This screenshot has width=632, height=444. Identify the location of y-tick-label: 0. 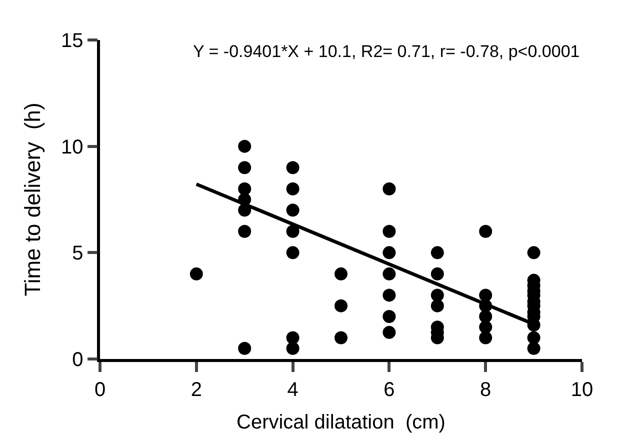
(78, 360).